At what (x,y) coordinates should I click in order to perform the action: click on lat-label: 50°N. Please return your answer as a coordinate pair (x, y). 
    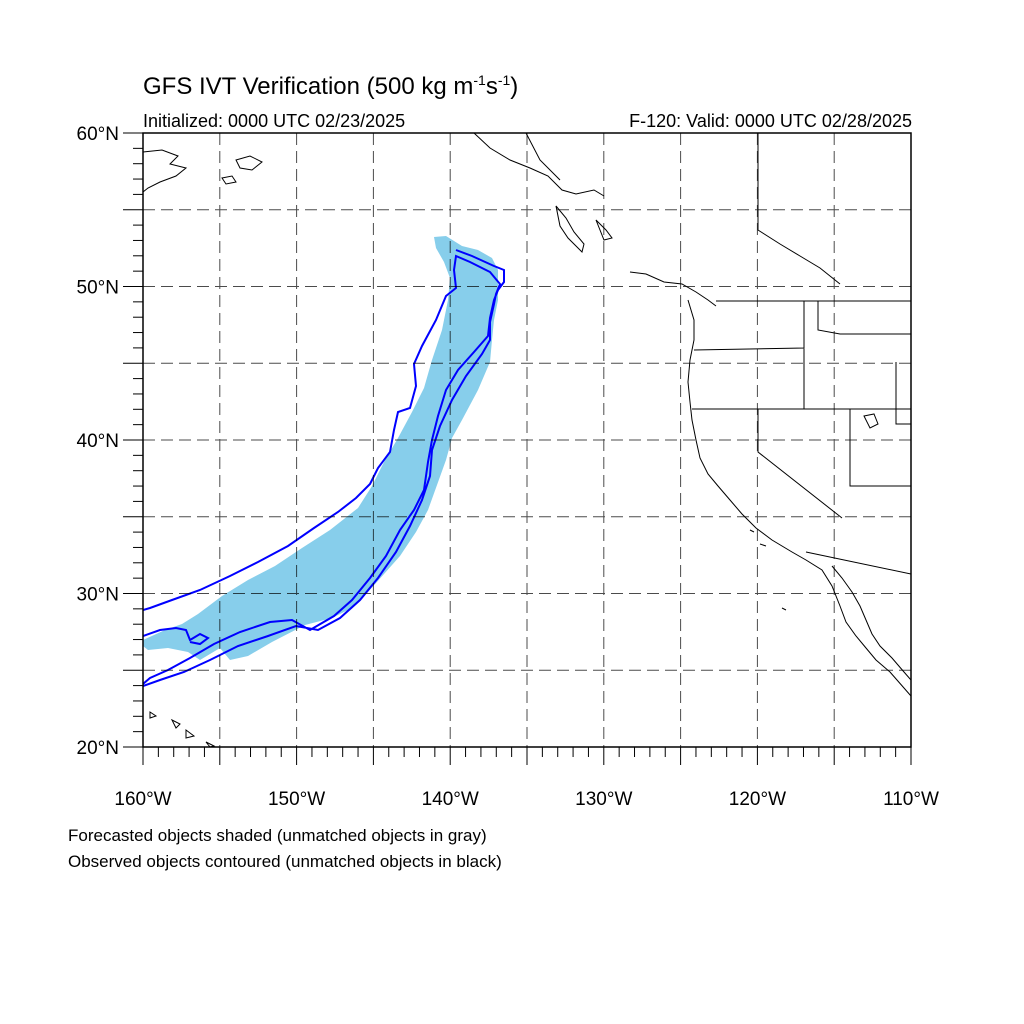
    Looking at the image, I should click on (98, 288).